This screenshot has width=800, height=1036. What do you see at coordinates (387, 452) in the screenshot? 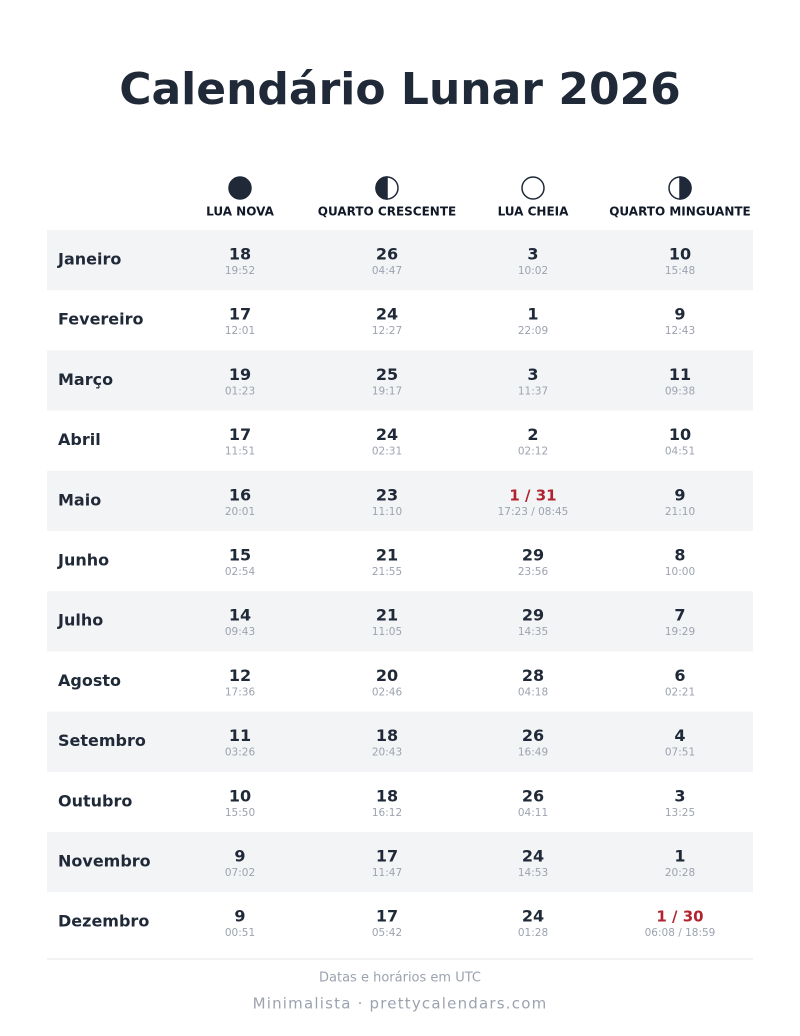
I see `phase-time: 02:31` at bounding box center [387, 452].